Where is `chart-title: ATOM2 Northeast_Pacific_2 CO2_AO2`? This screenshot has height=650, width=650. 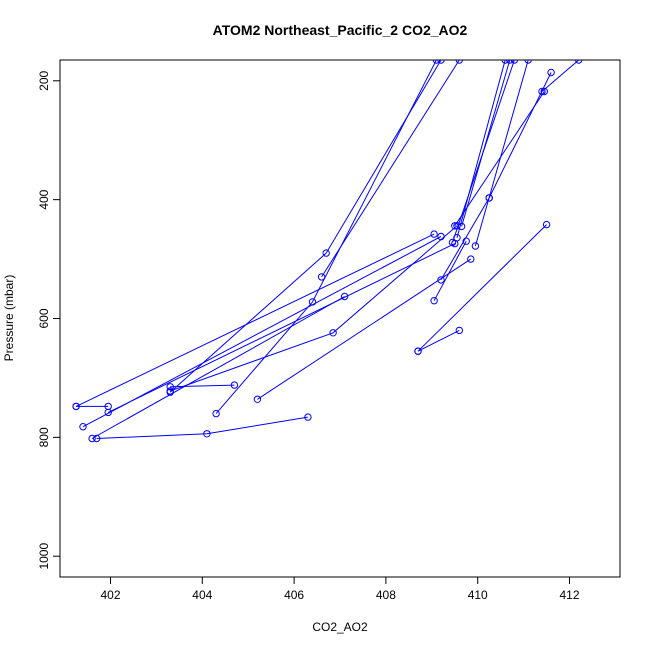
chart-title: ATOM2 Northeast_Pacific_2 CO2_AO2 is located at coordinates (340, 30).